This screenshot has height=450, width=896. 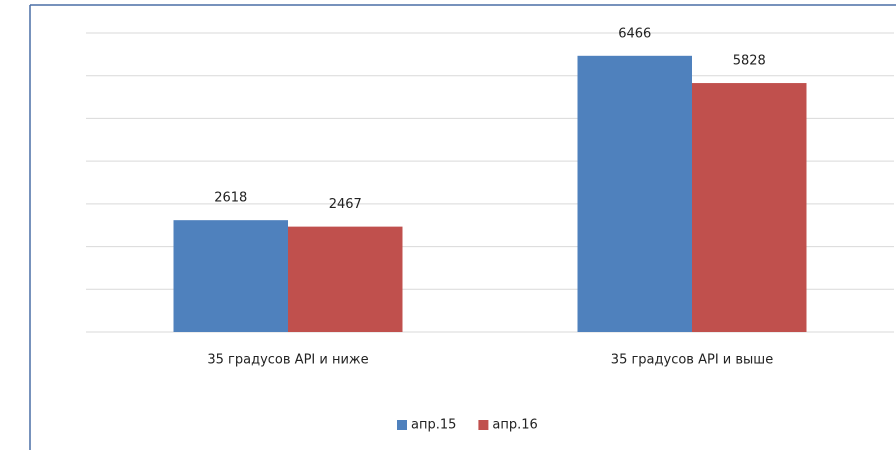 What do you see at coordinates (514, 425) in the screenshot?
I see `legend-label: апр.16` at bounding box center [514, 425].